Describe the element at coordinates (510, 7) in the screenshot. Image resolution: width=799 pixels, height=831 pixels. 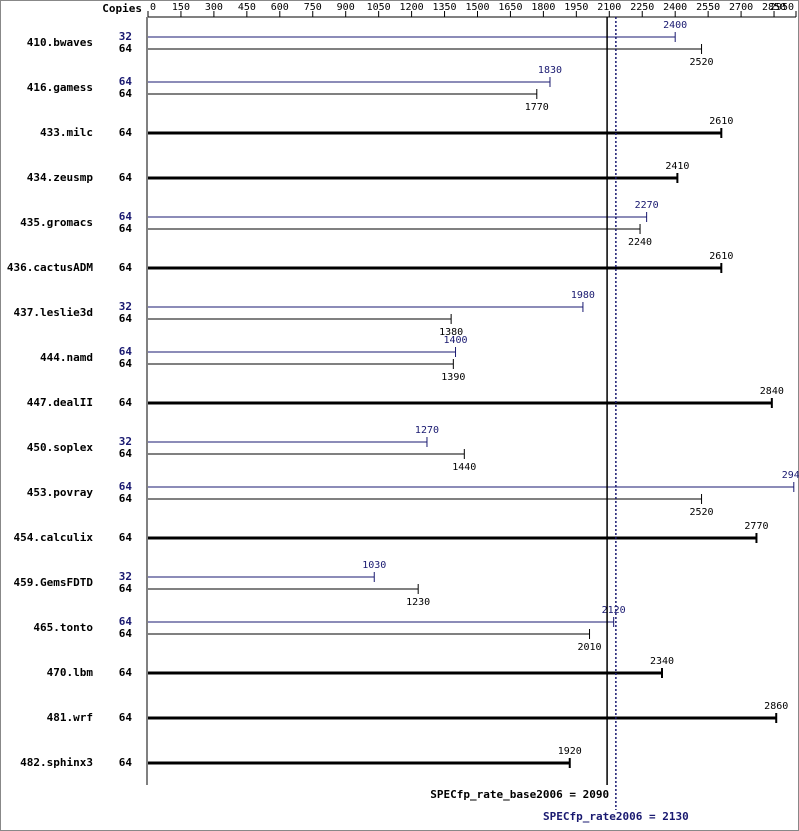
I see `x-tick-label: 1650` at that location.